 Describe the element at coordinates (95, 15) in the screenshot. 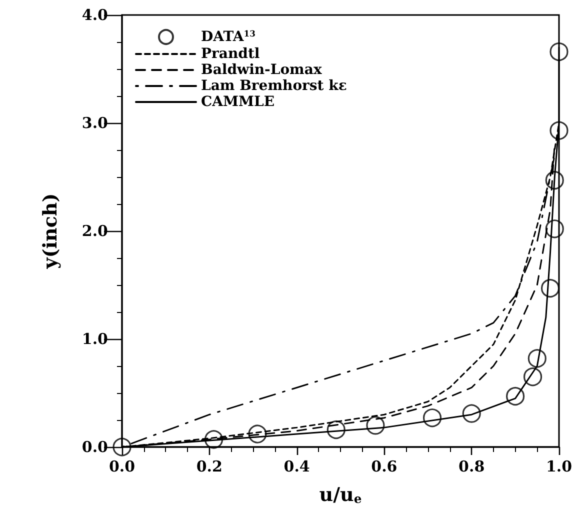

I see `y-tick-label: 4.0` at that location.